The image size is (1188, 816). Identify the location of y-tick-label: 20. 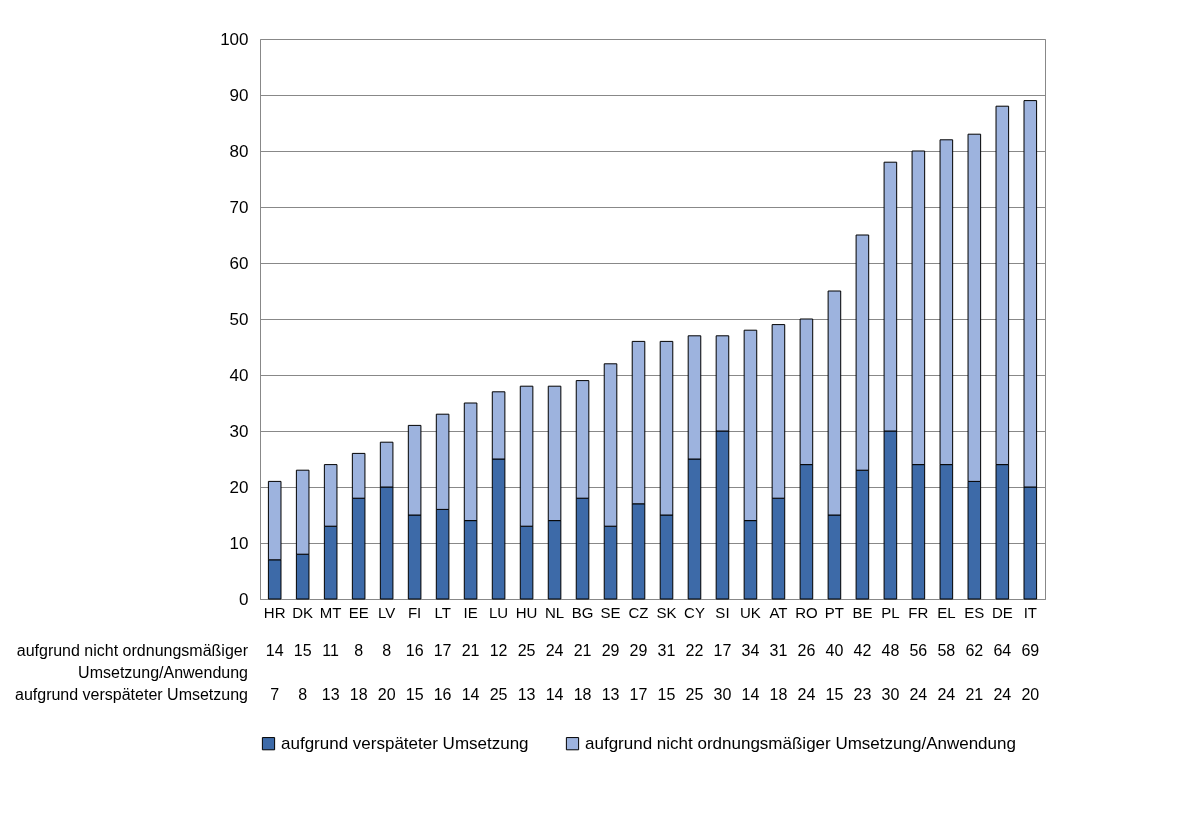
(239, 487).